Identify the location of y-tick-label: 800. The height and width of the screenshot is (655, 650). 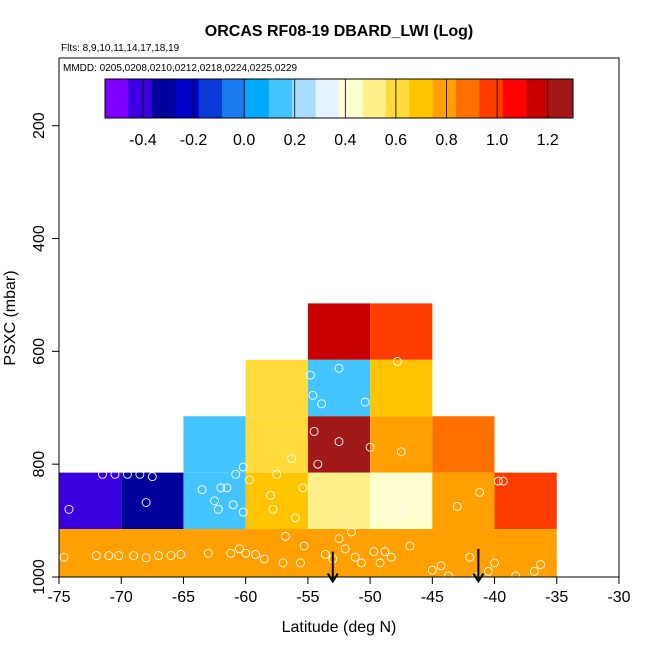
(39, 464).